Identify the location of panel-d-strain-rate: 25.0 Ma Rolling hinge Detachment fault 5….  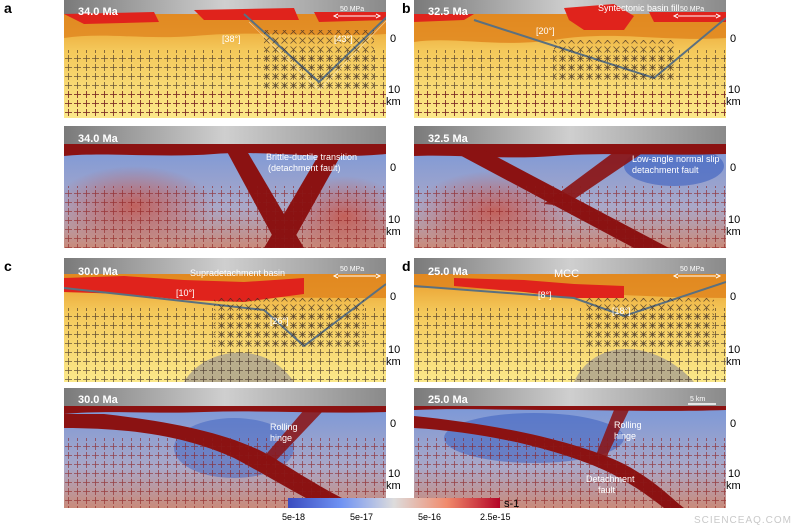
(570, 448).